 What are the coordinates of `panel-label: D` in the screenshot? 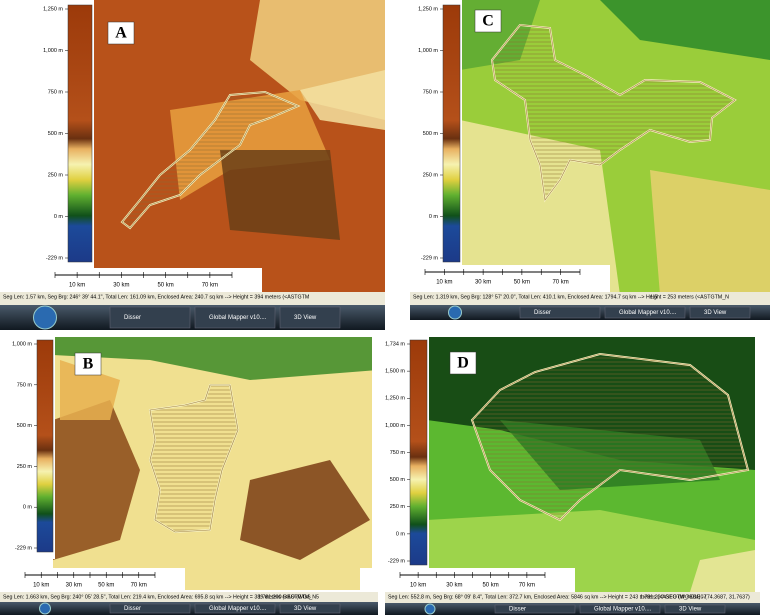 It's located at (463, 363).